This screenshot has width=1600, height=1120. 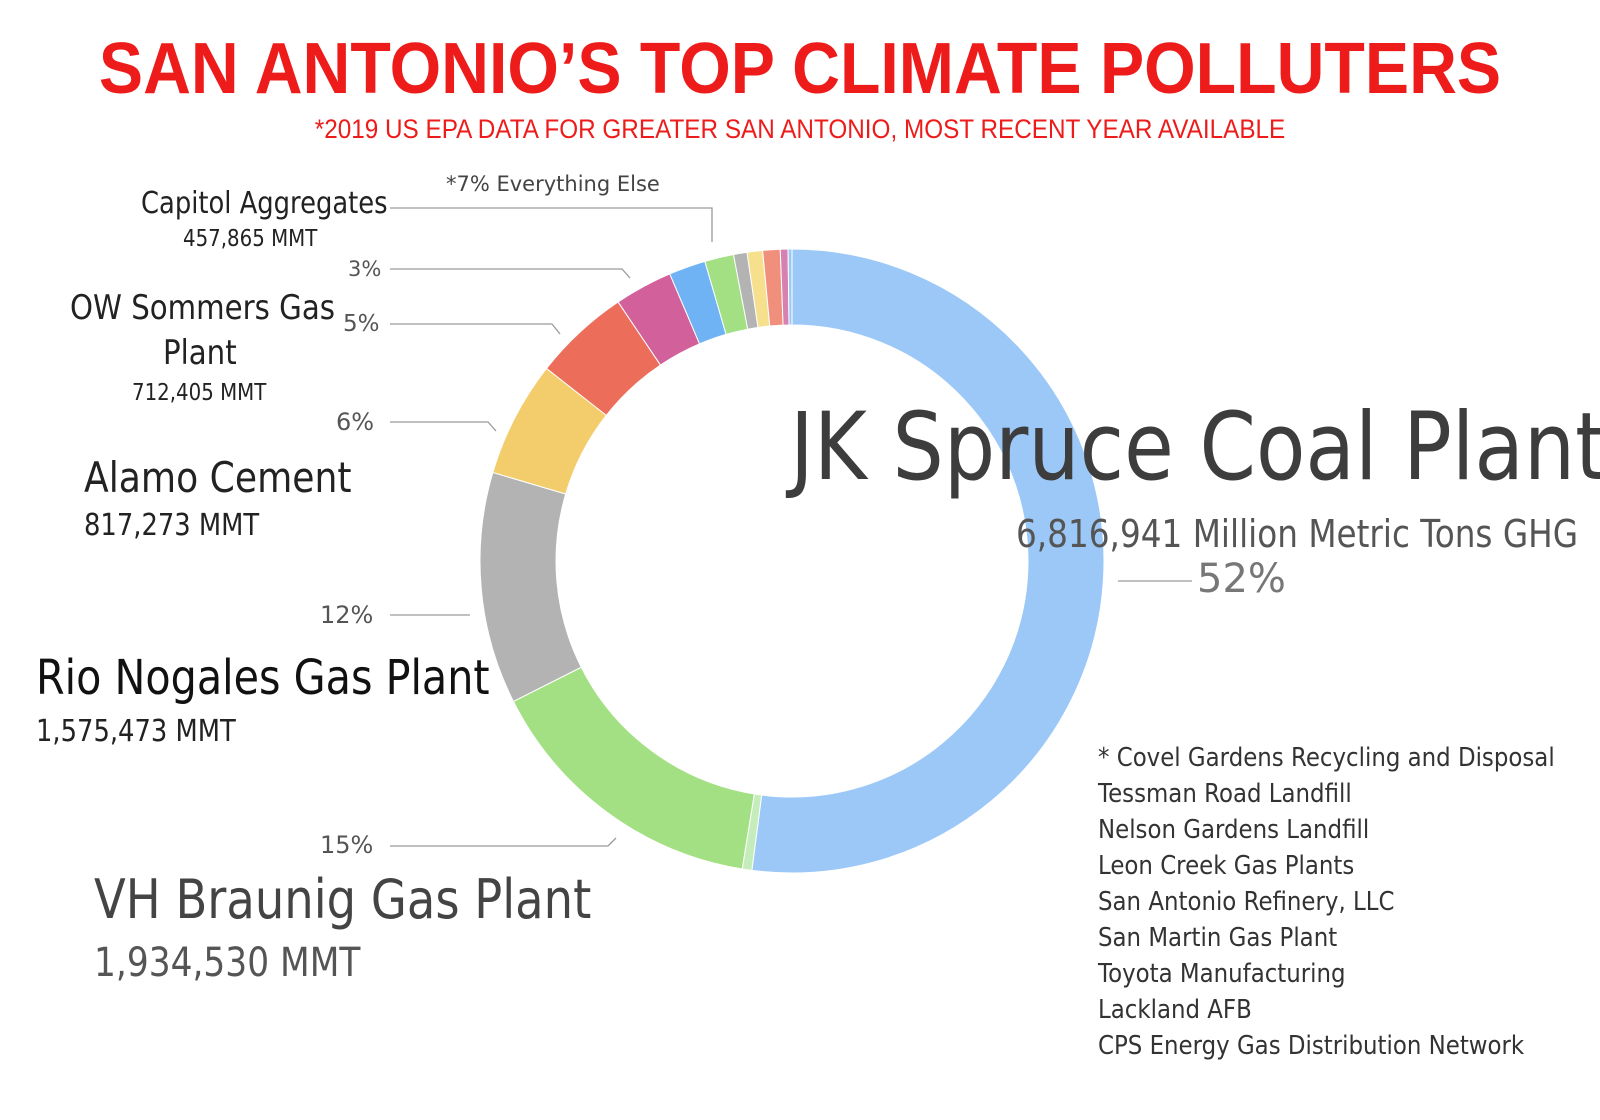 I want to click on rio-value: 1,575,473 MMT, so click(x=136, y=731).